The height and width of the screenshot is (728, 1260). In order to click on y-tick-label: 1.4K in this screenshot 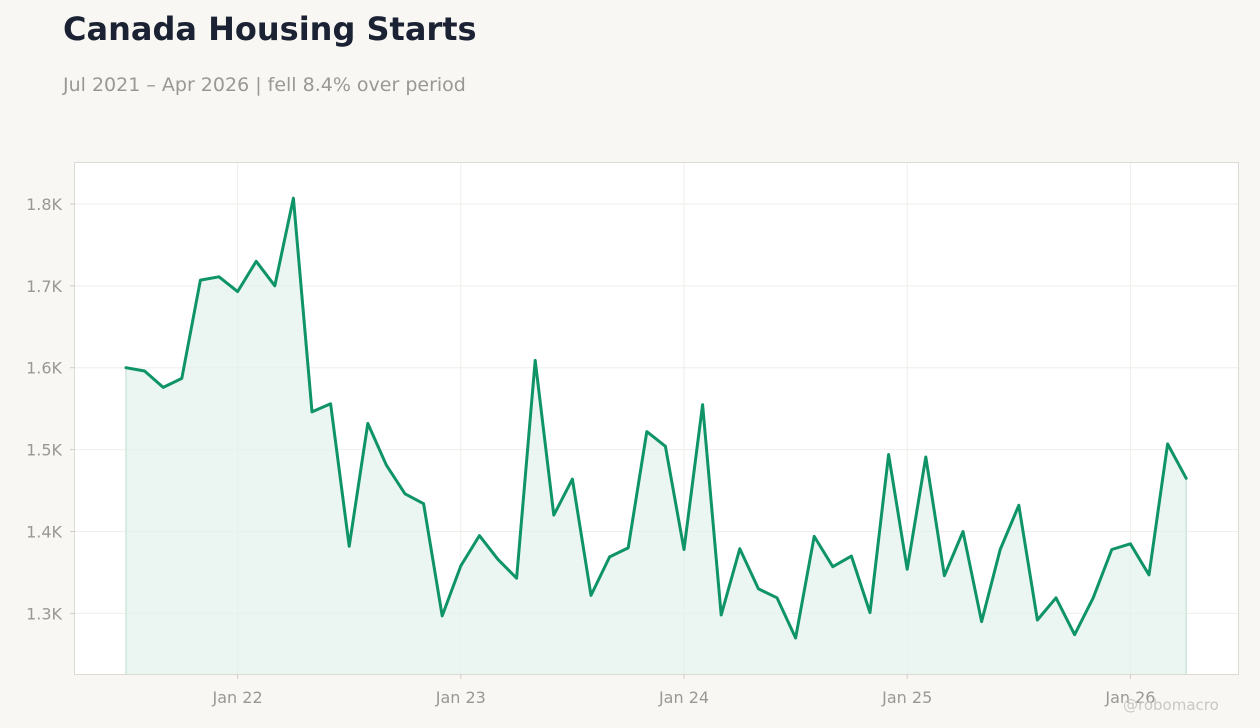, I will do `click(44, 532)`.